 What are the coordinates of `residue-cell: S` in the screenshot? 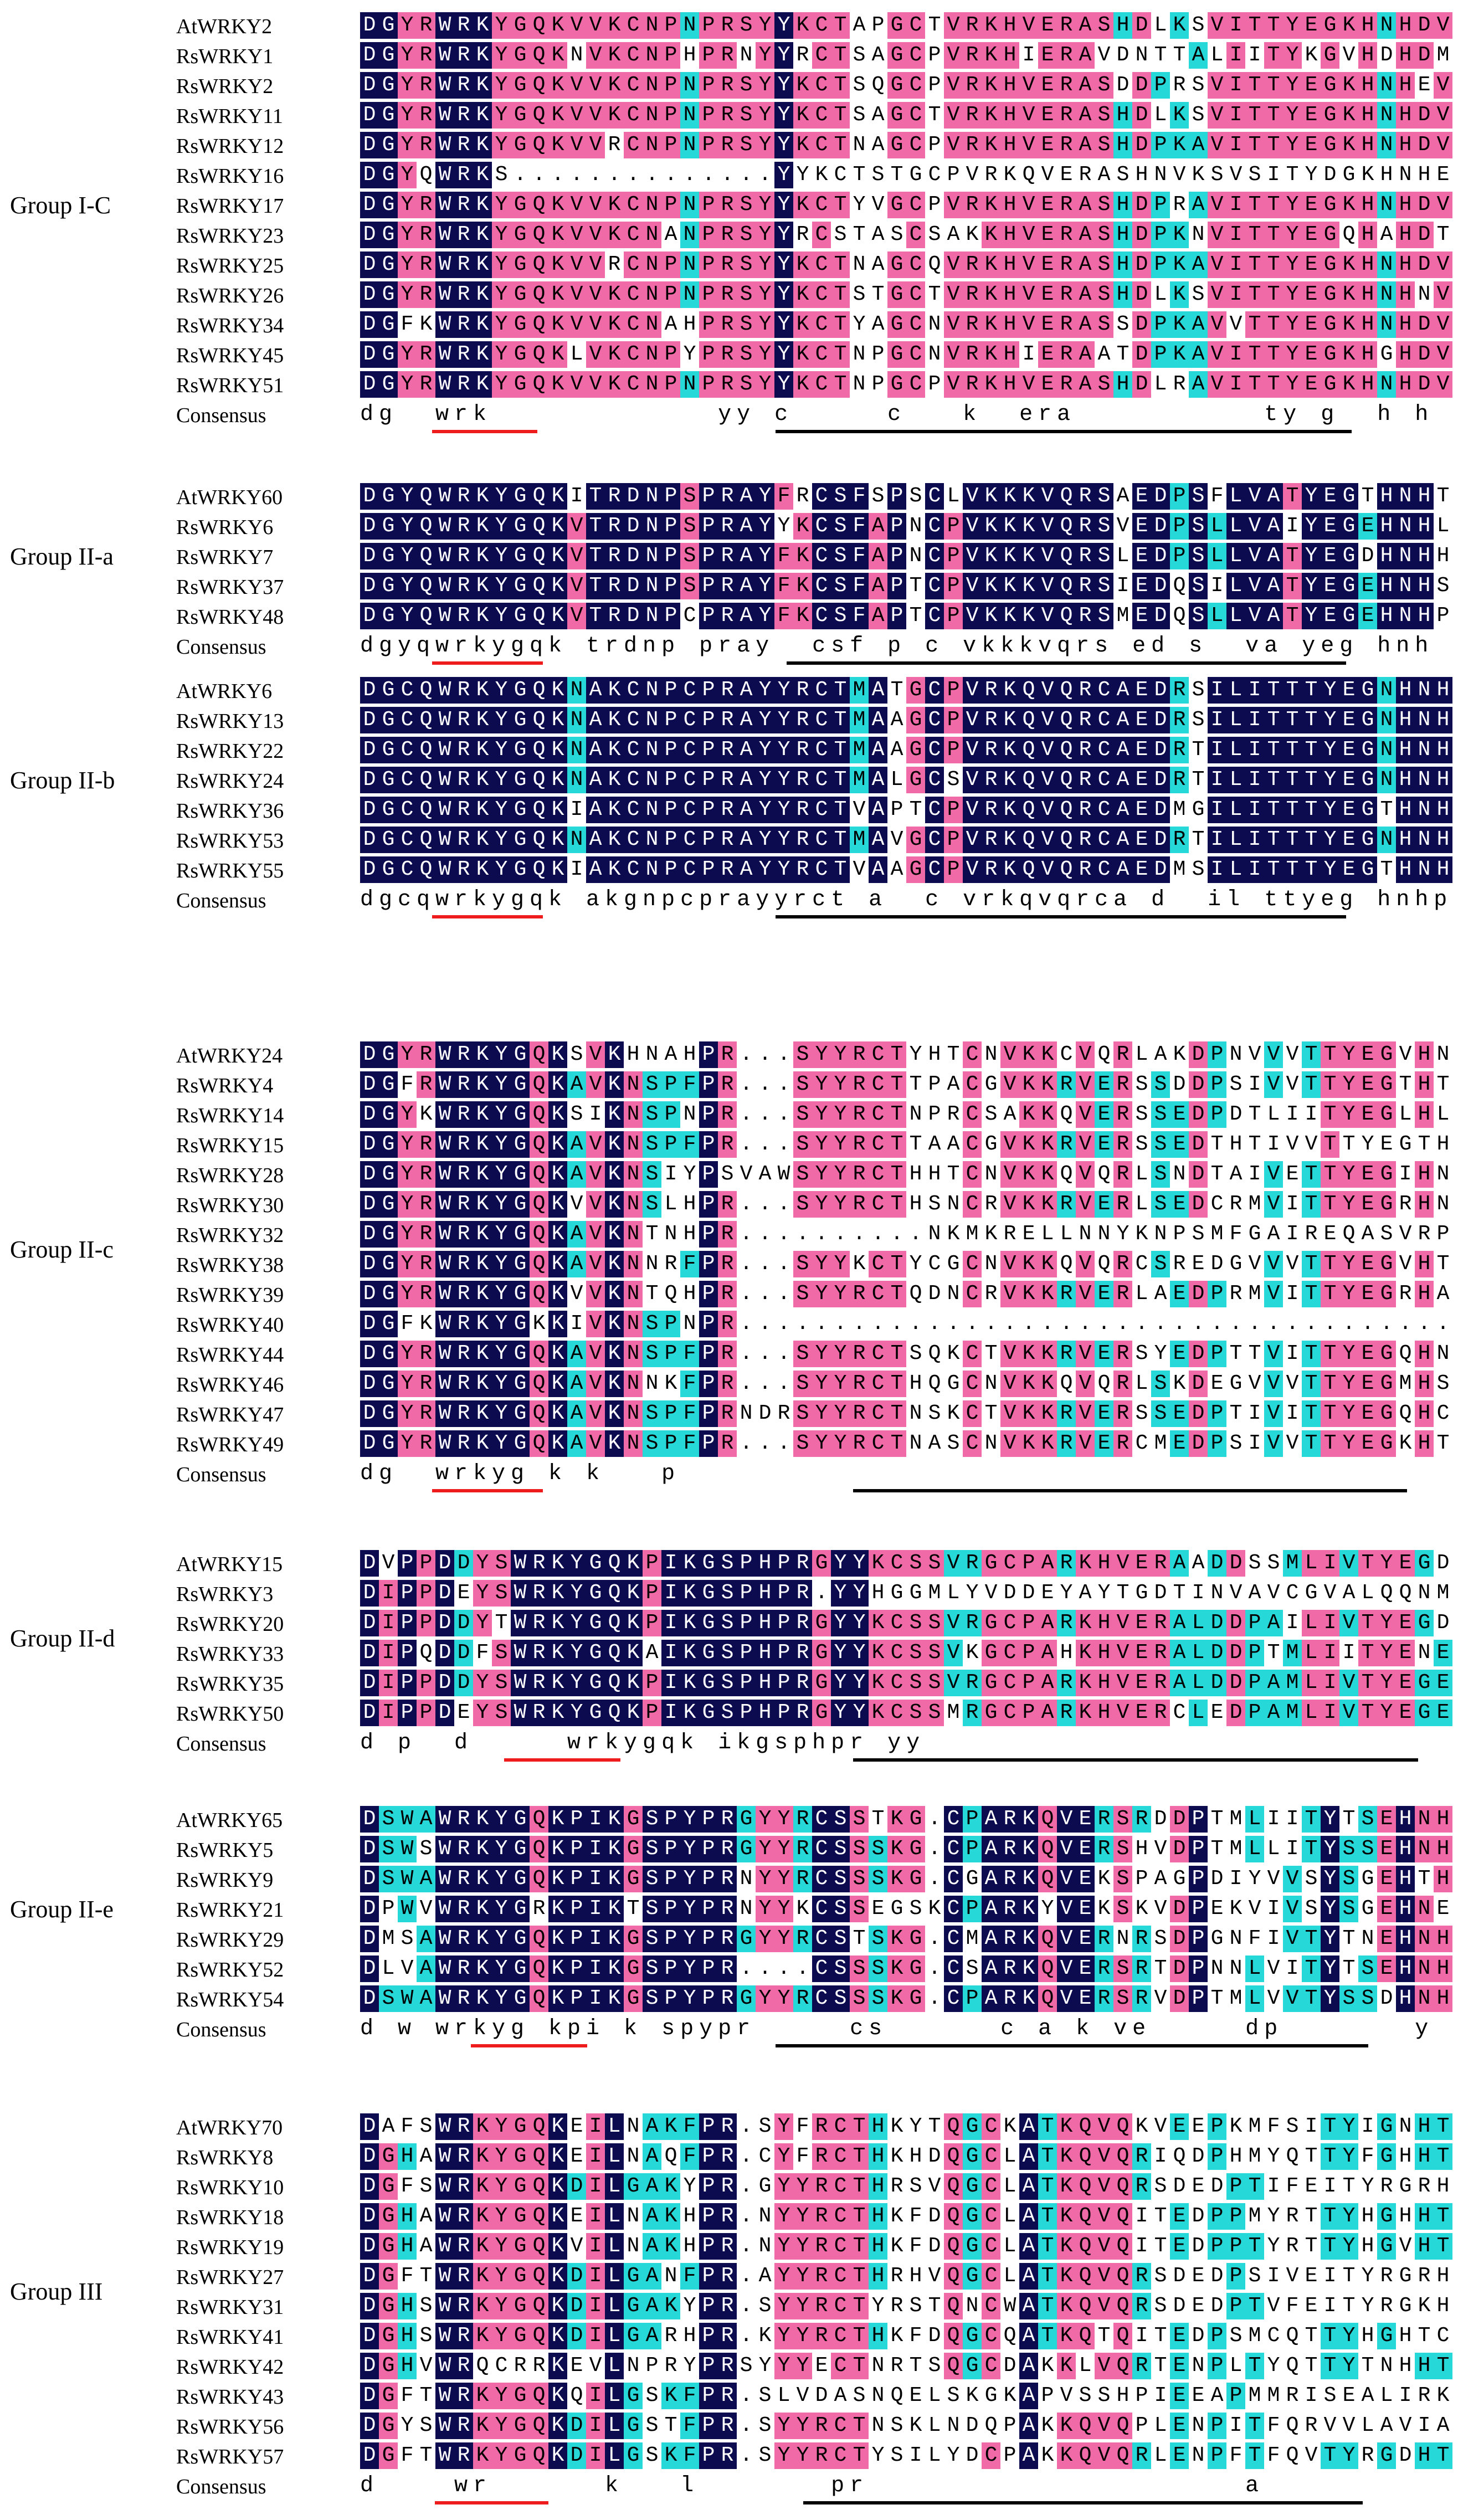 It's located at (915, 1354).